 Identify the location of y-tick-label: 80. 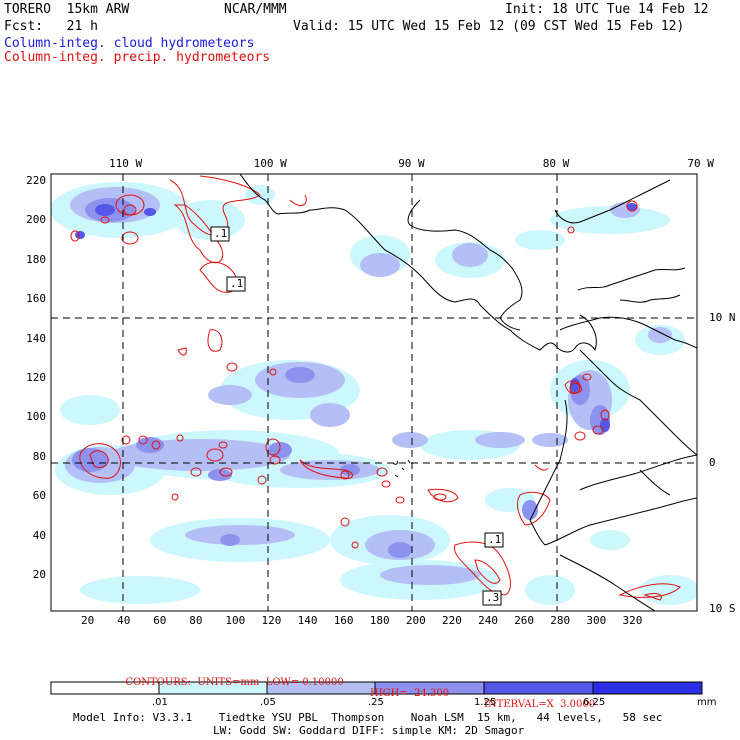
(39, 456).